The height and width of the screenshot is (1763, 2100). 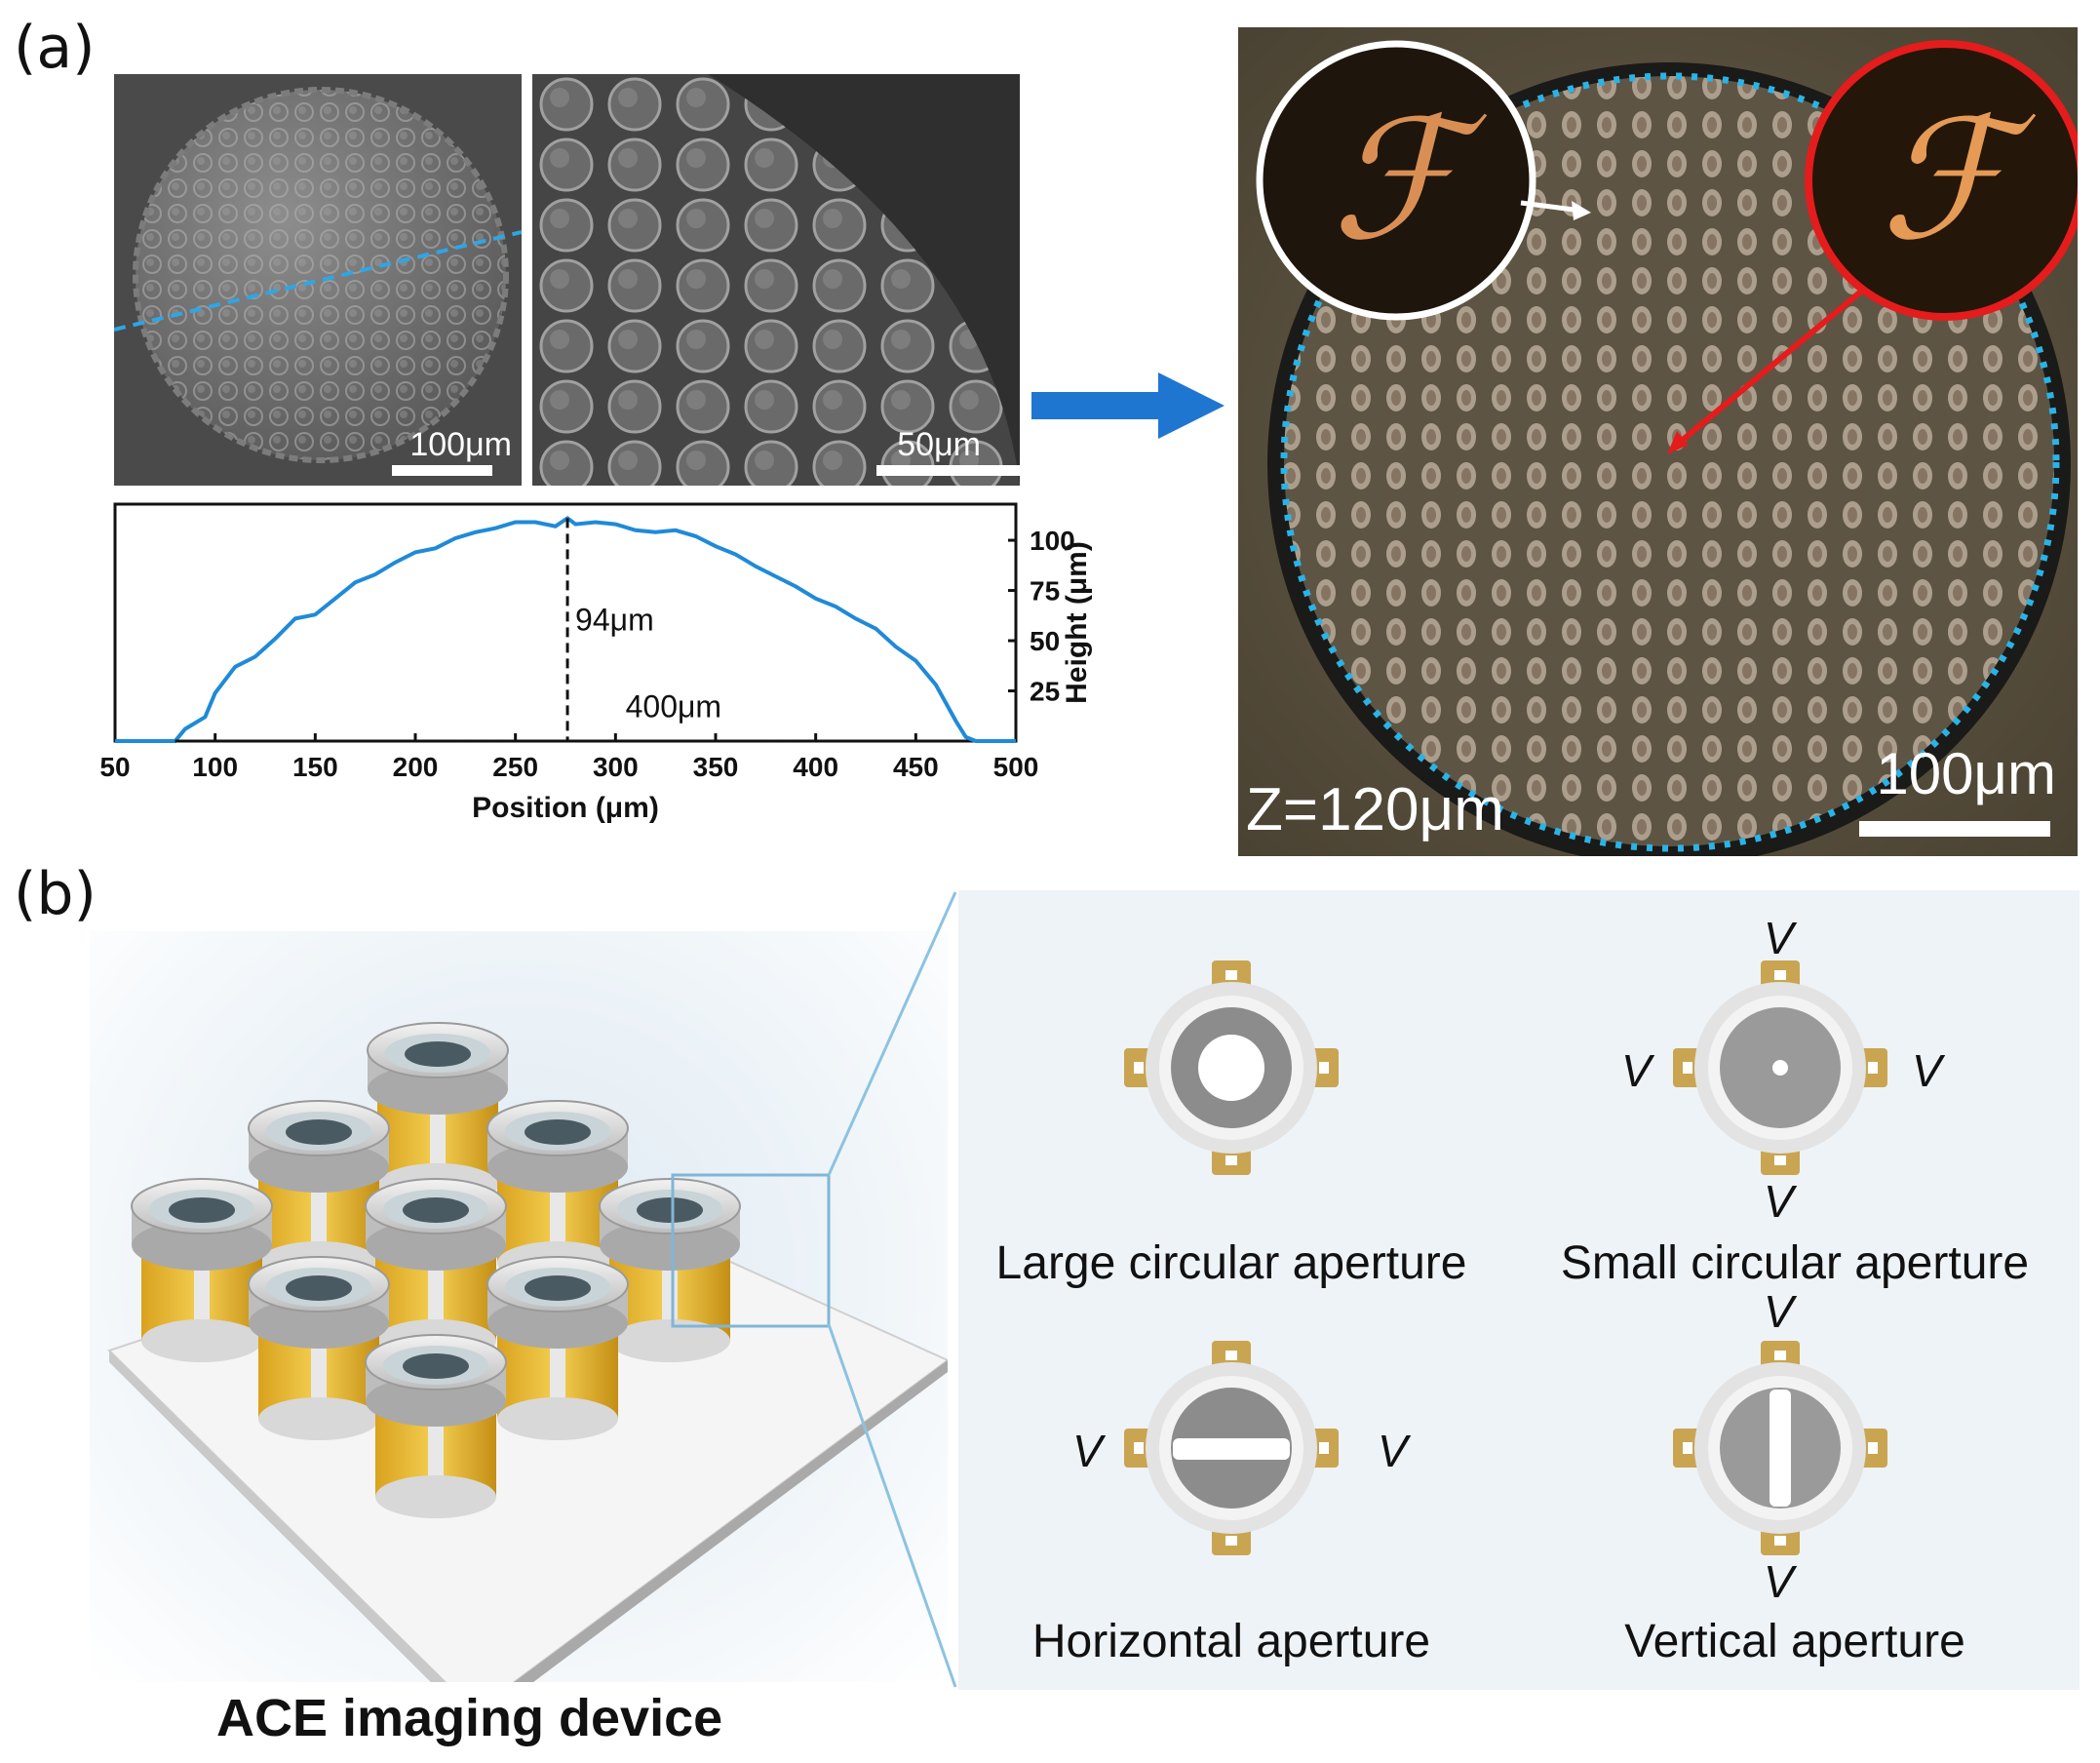 What do you see at coordinates (315, 767) in the screenshot?
I see `x-tick-label: 150` at bounding box center [315, 767].